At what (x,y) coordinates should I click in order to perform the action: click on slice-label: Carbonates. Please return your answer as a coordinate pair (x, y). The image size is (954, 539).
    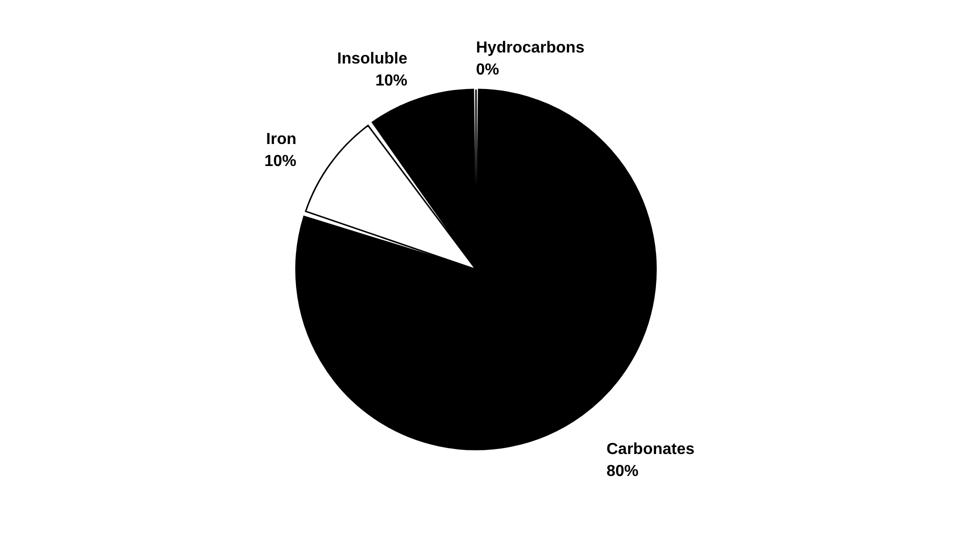
    Looking at the image, I should click on (650, 449).